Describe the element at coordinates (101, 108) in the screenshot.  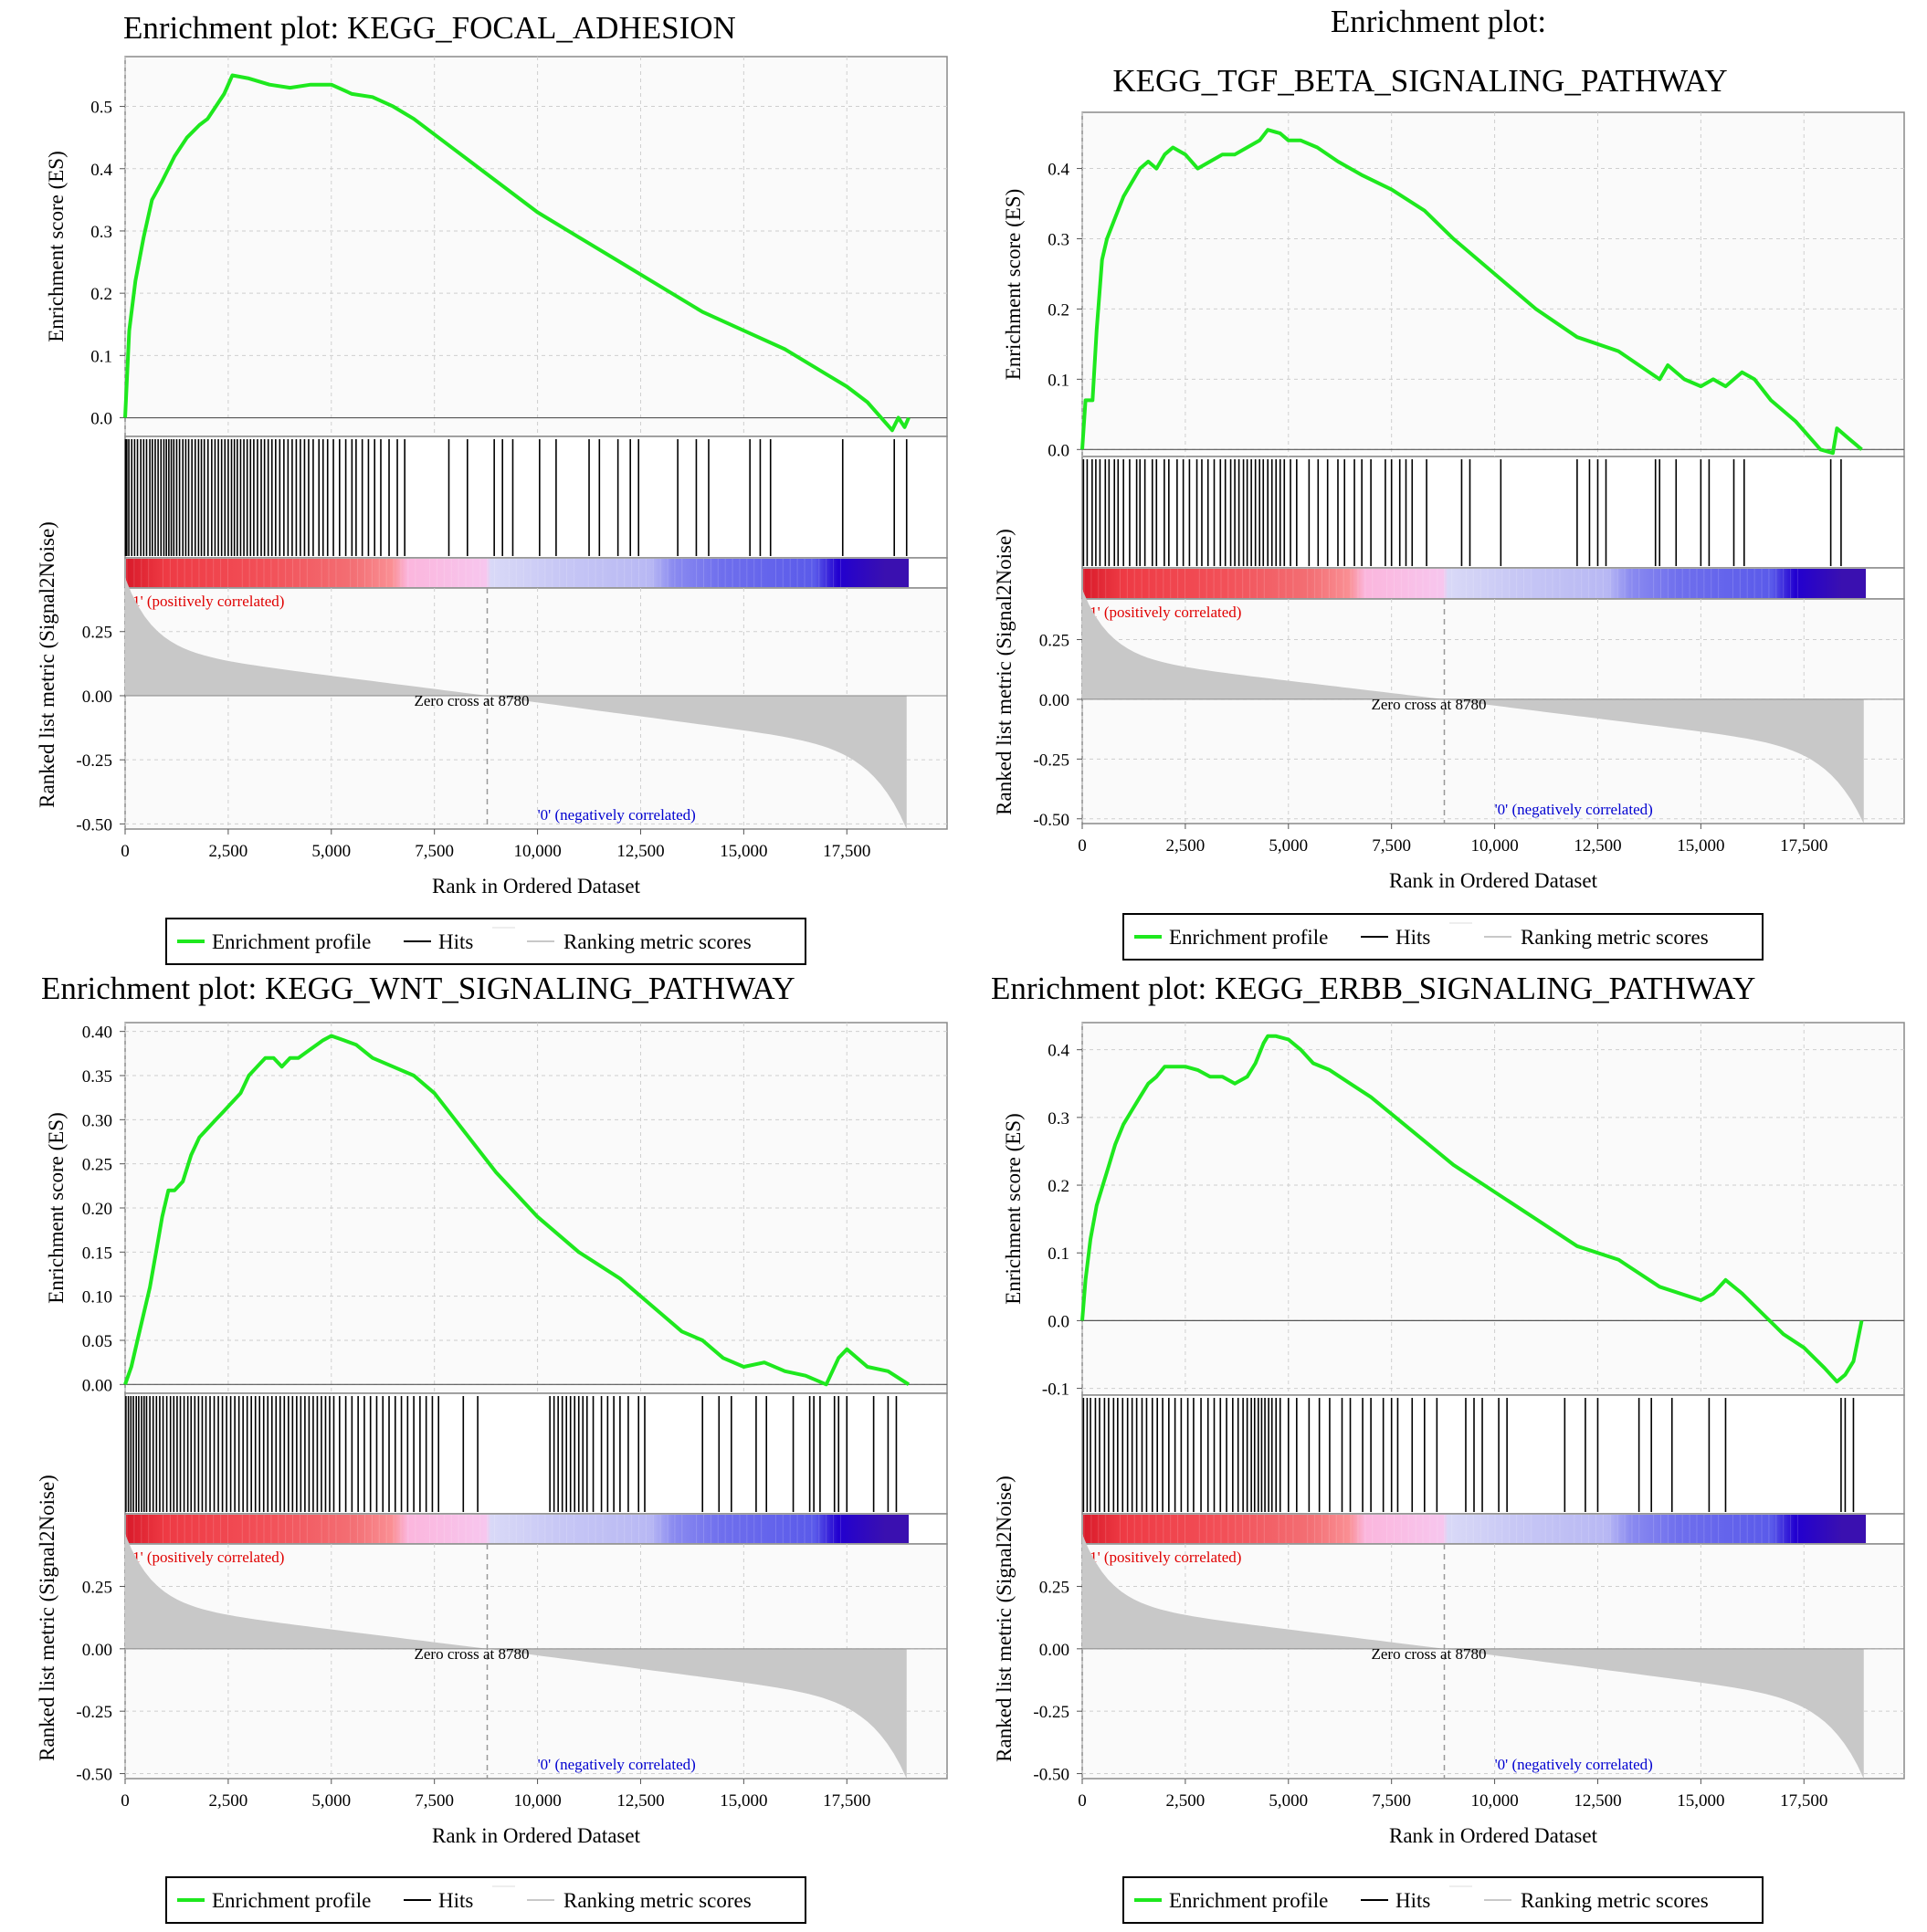
I see `es-tick-label: 0.5` at that location.